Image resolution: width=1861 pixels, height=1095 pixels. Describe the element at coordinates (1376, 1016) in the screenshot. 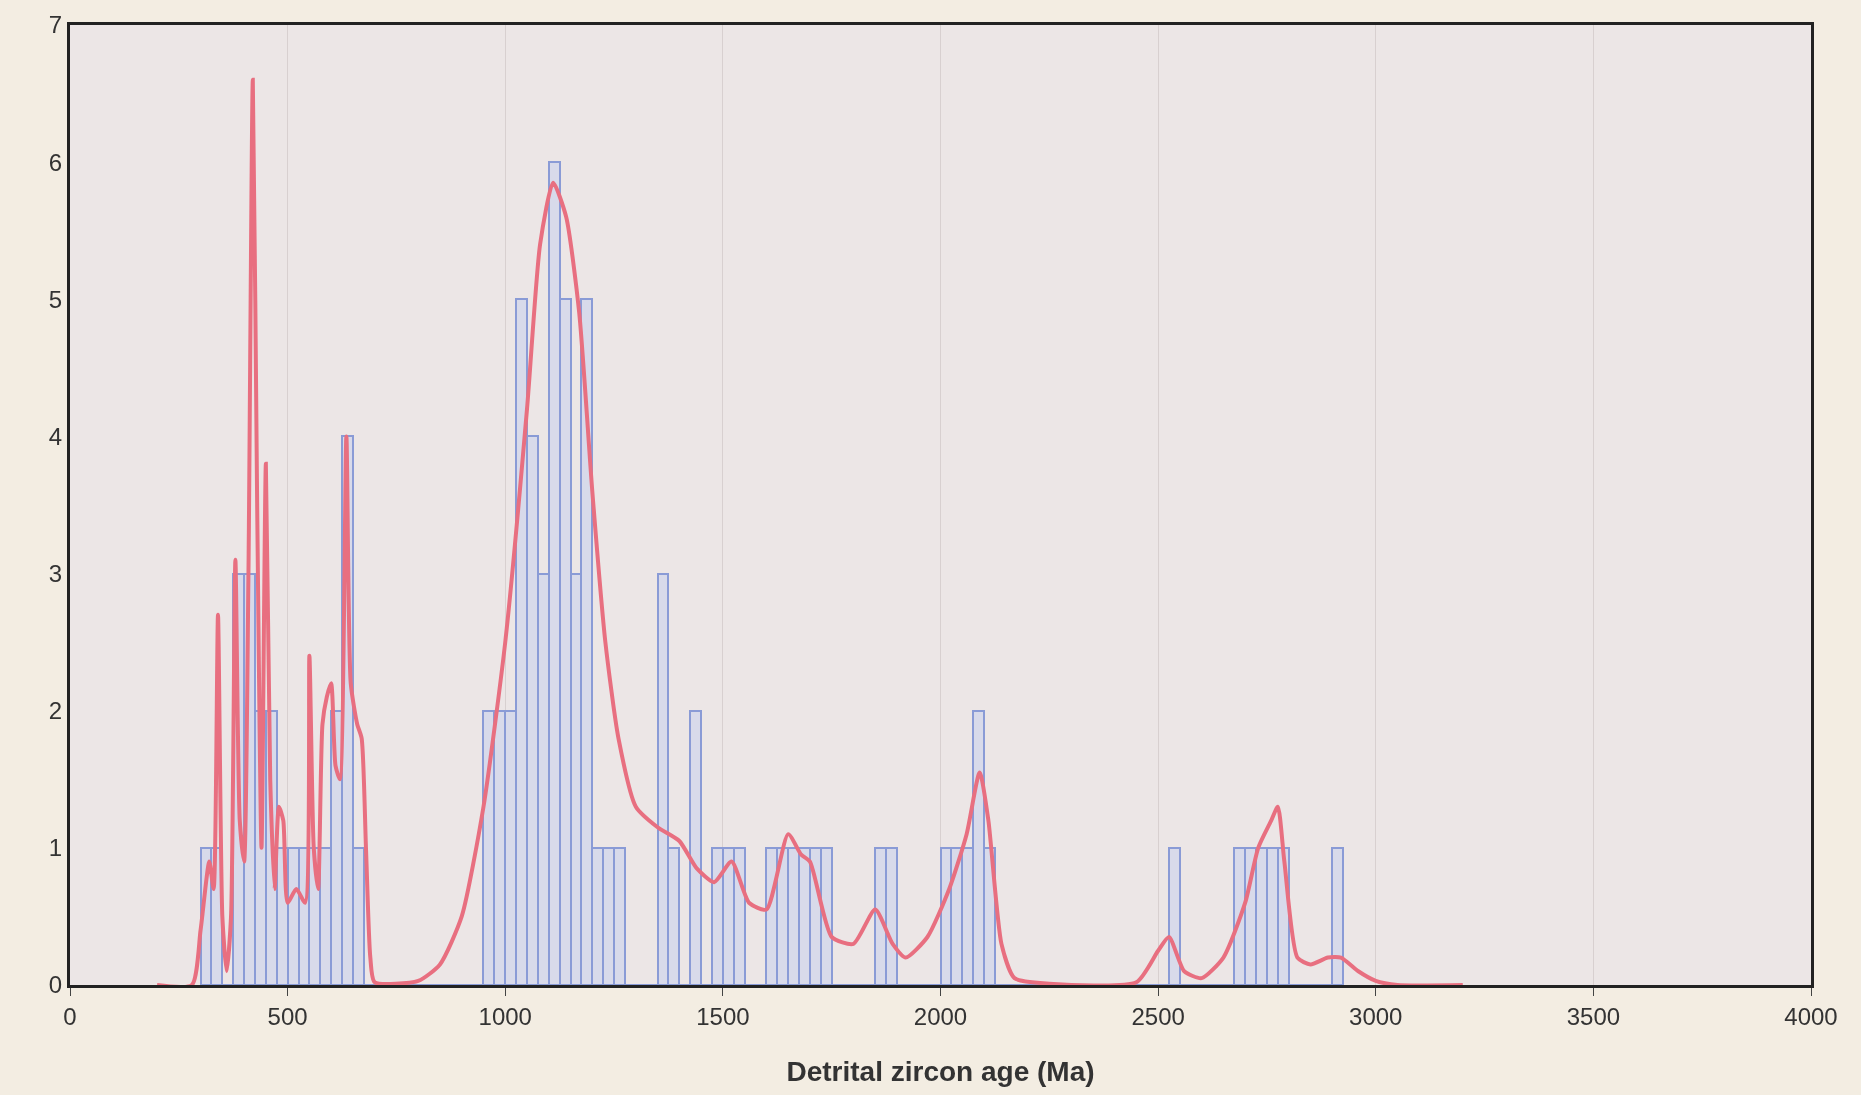

I see `x-tick-label: 3000` at that location.